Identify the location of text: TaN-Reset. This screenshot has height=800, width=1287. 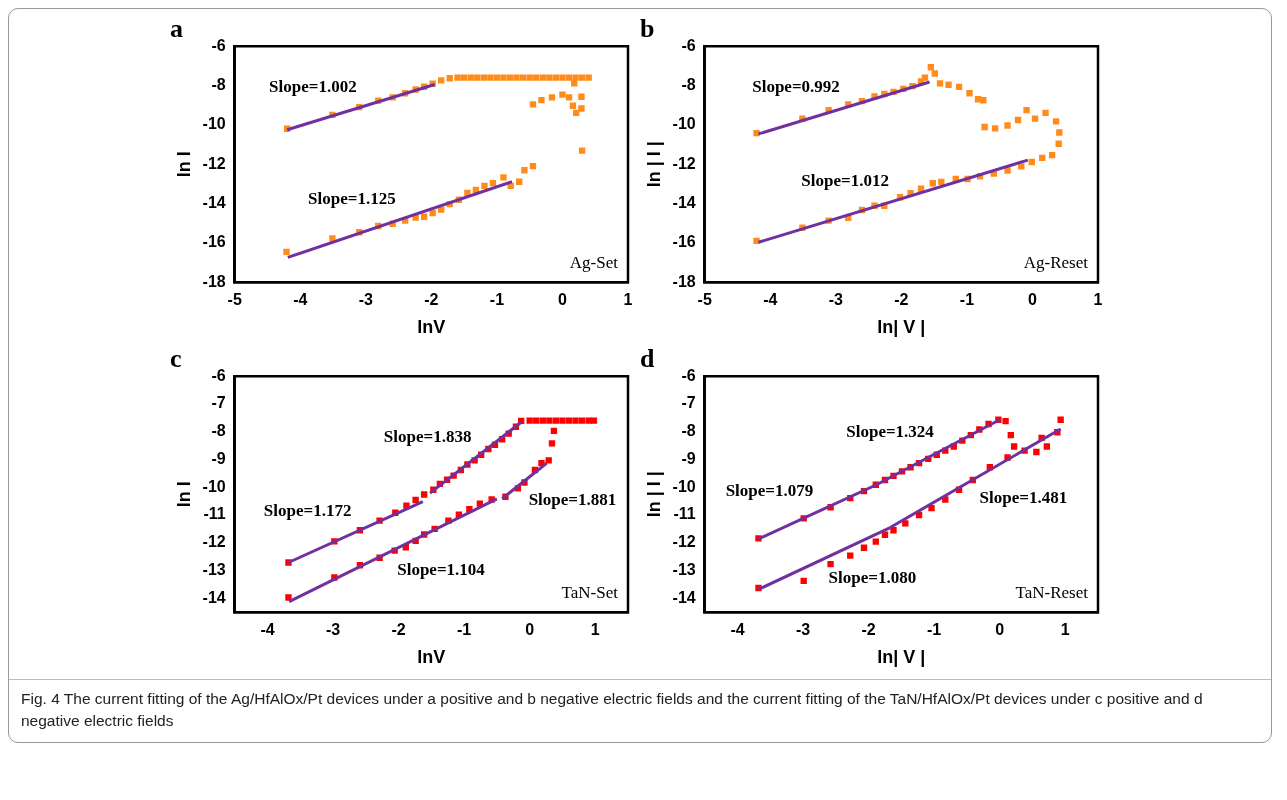
(1052, 593).